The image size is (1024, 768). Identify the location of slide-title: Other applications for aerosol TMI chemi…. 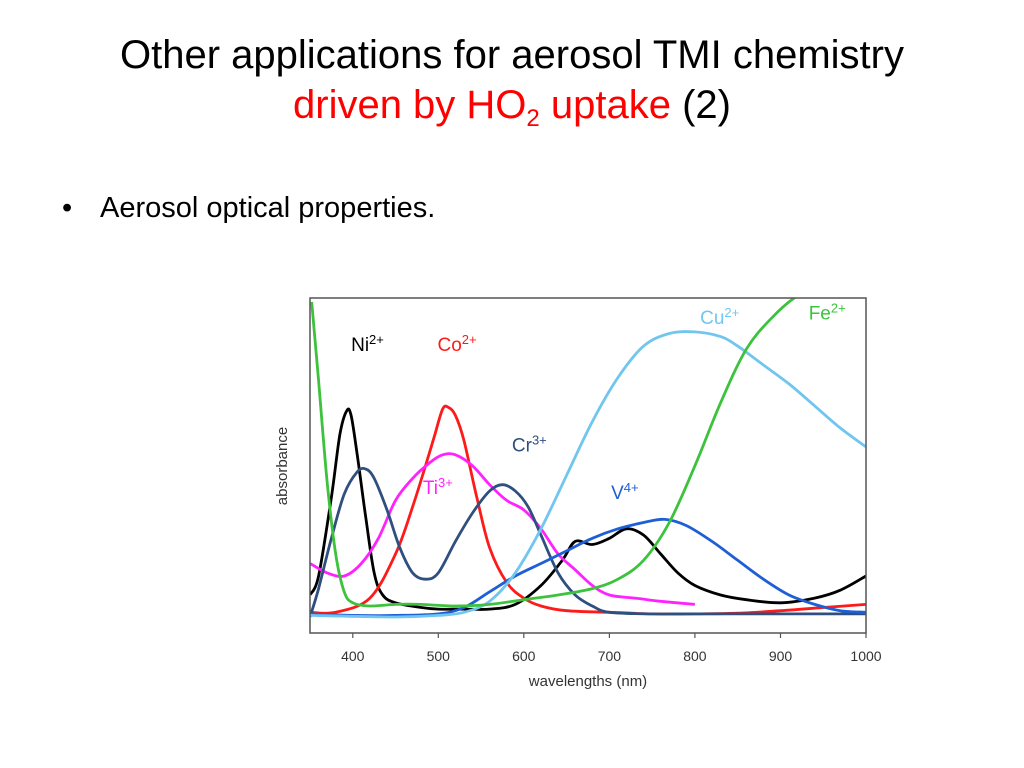
(512, 81).